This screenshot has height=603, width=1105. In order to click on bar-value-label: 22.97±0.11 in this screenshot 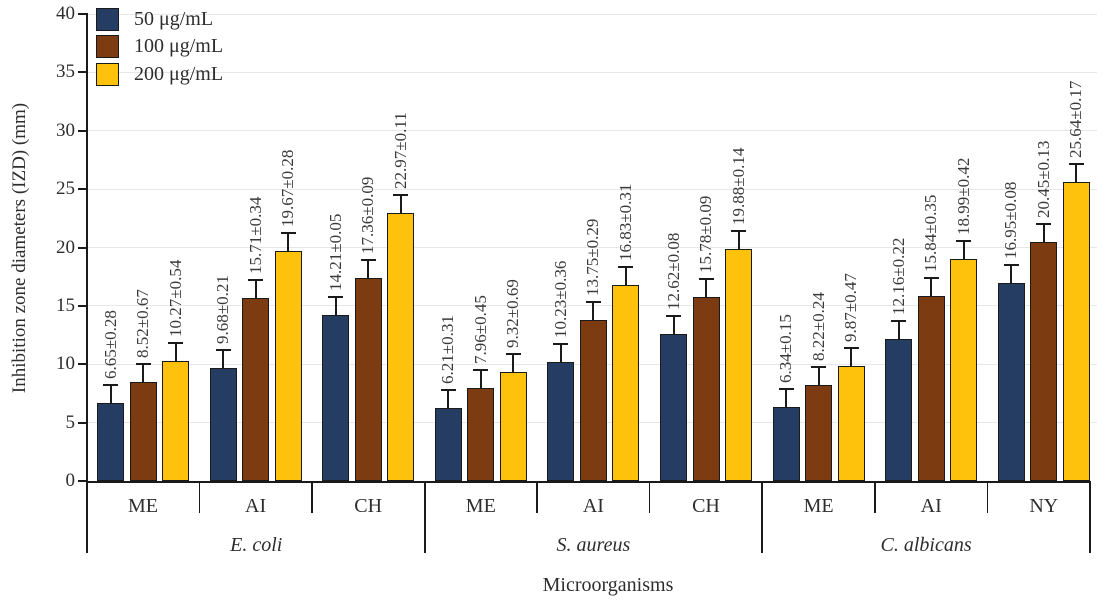, I will do `click(400, 150)`.